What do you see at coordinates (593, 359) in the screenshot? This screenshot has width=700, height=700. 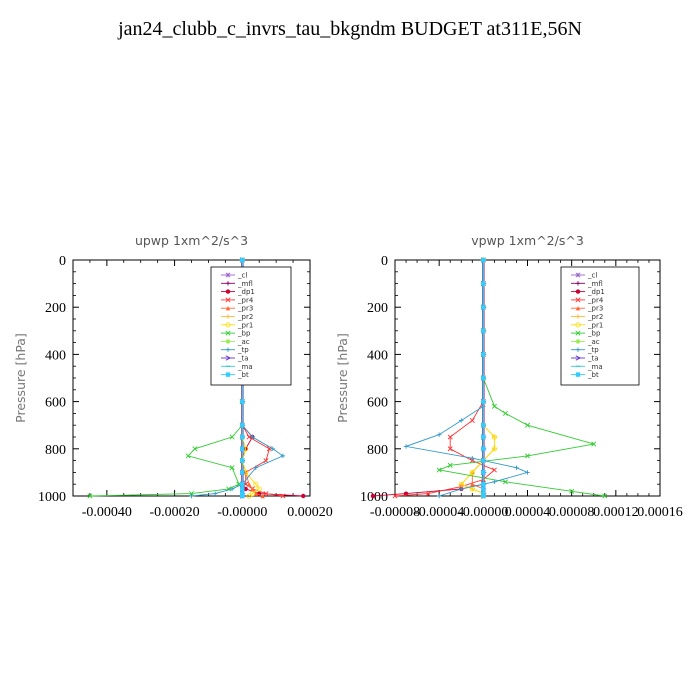 I see `legend-label: _ta` at bounding box center [593, 359].